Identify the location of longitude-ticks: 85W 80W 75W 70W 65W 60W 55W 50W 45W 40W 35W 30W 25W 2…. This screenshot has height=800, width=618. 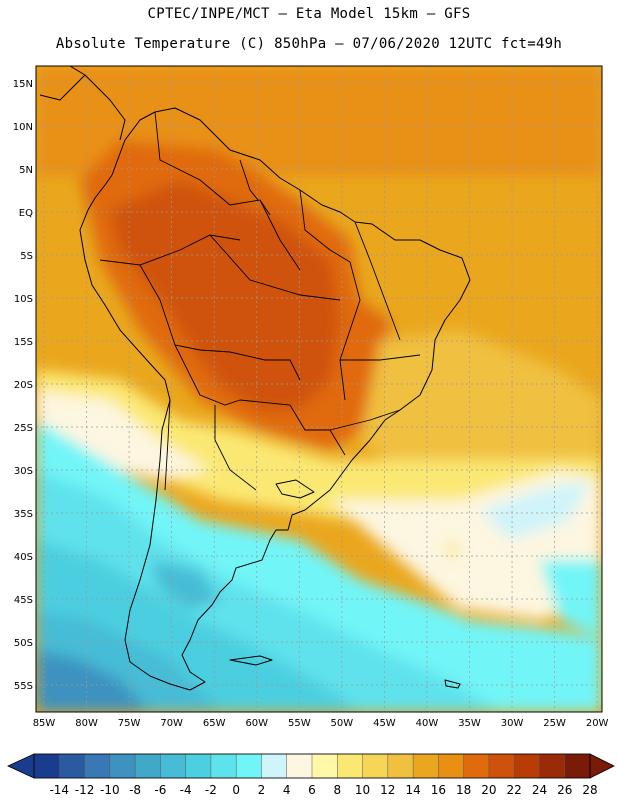
(321, 723).